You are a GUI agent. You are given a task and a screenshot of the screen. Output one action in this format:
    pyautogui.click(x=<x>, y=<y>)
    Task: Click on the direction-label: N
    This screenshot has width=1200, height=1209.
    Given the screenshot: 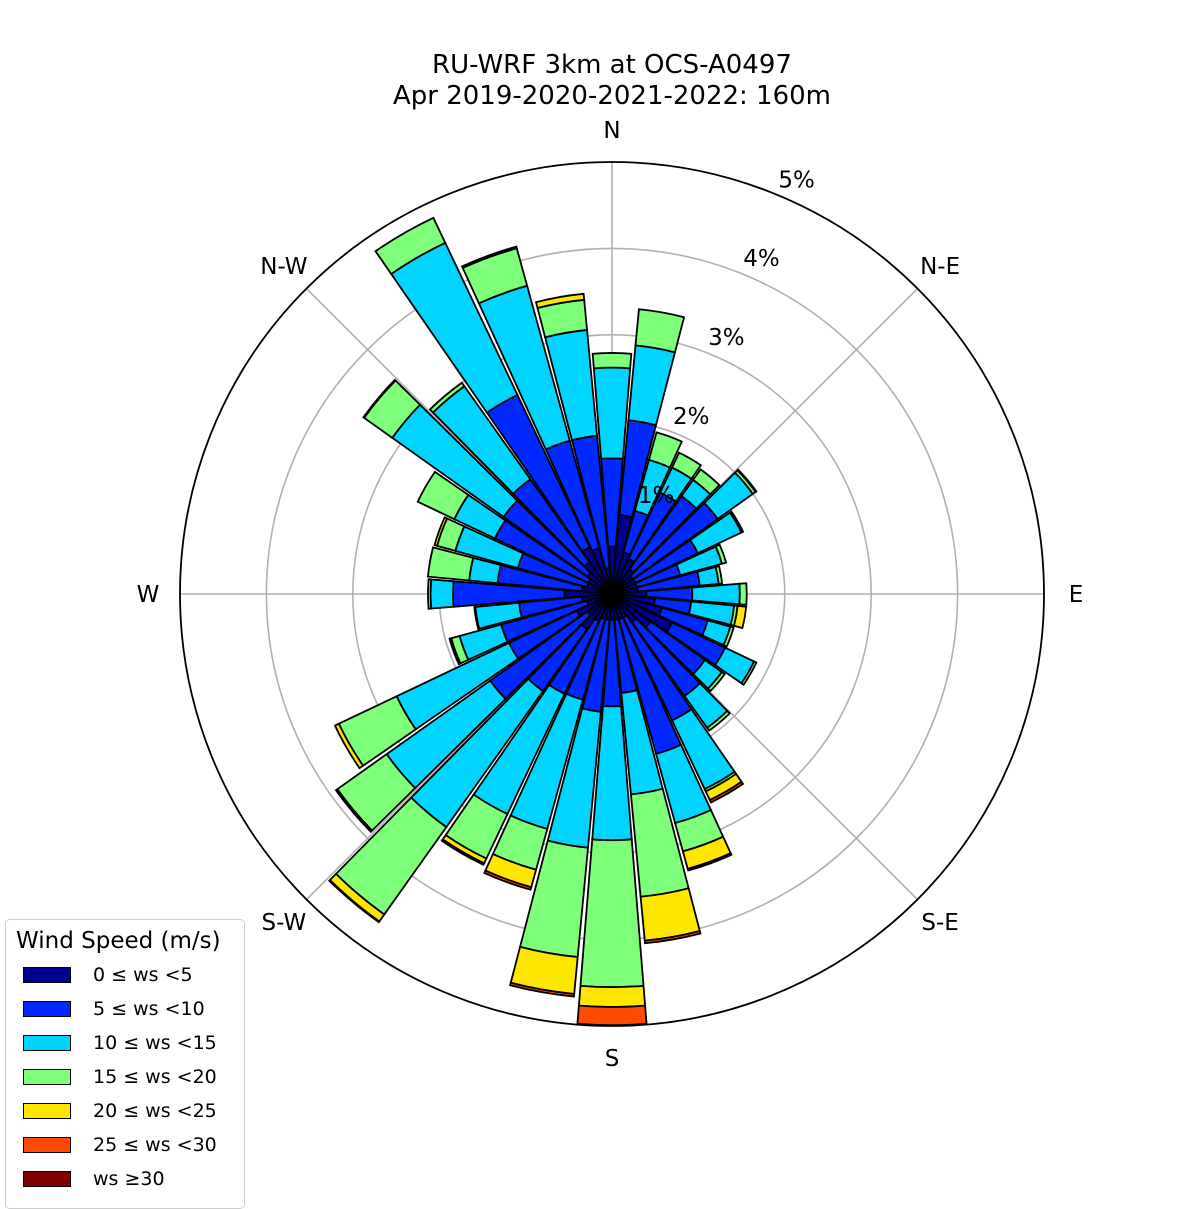 What is the action you would take?
    pyautogui.click(x=611, y=131)
    